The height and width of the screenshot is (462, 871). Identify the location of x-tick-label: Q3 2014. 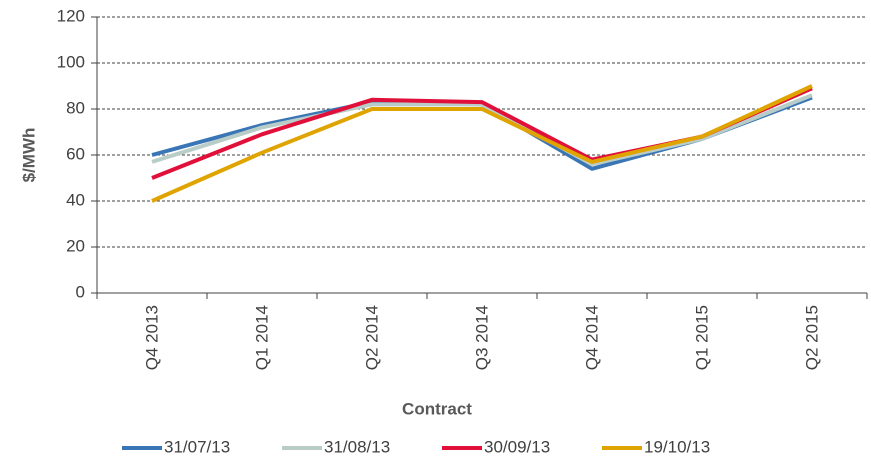
(481, 337).